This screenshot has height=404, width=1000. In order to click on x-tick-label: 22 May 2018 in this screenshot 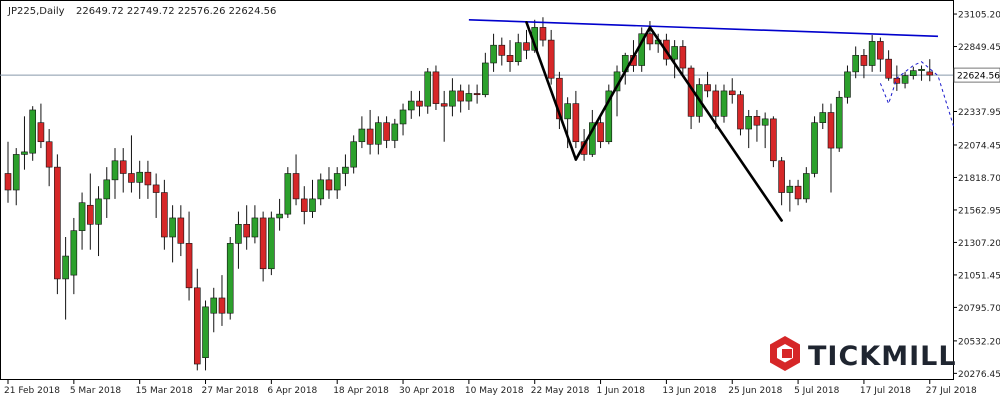, I will do `click(560, 391)`.